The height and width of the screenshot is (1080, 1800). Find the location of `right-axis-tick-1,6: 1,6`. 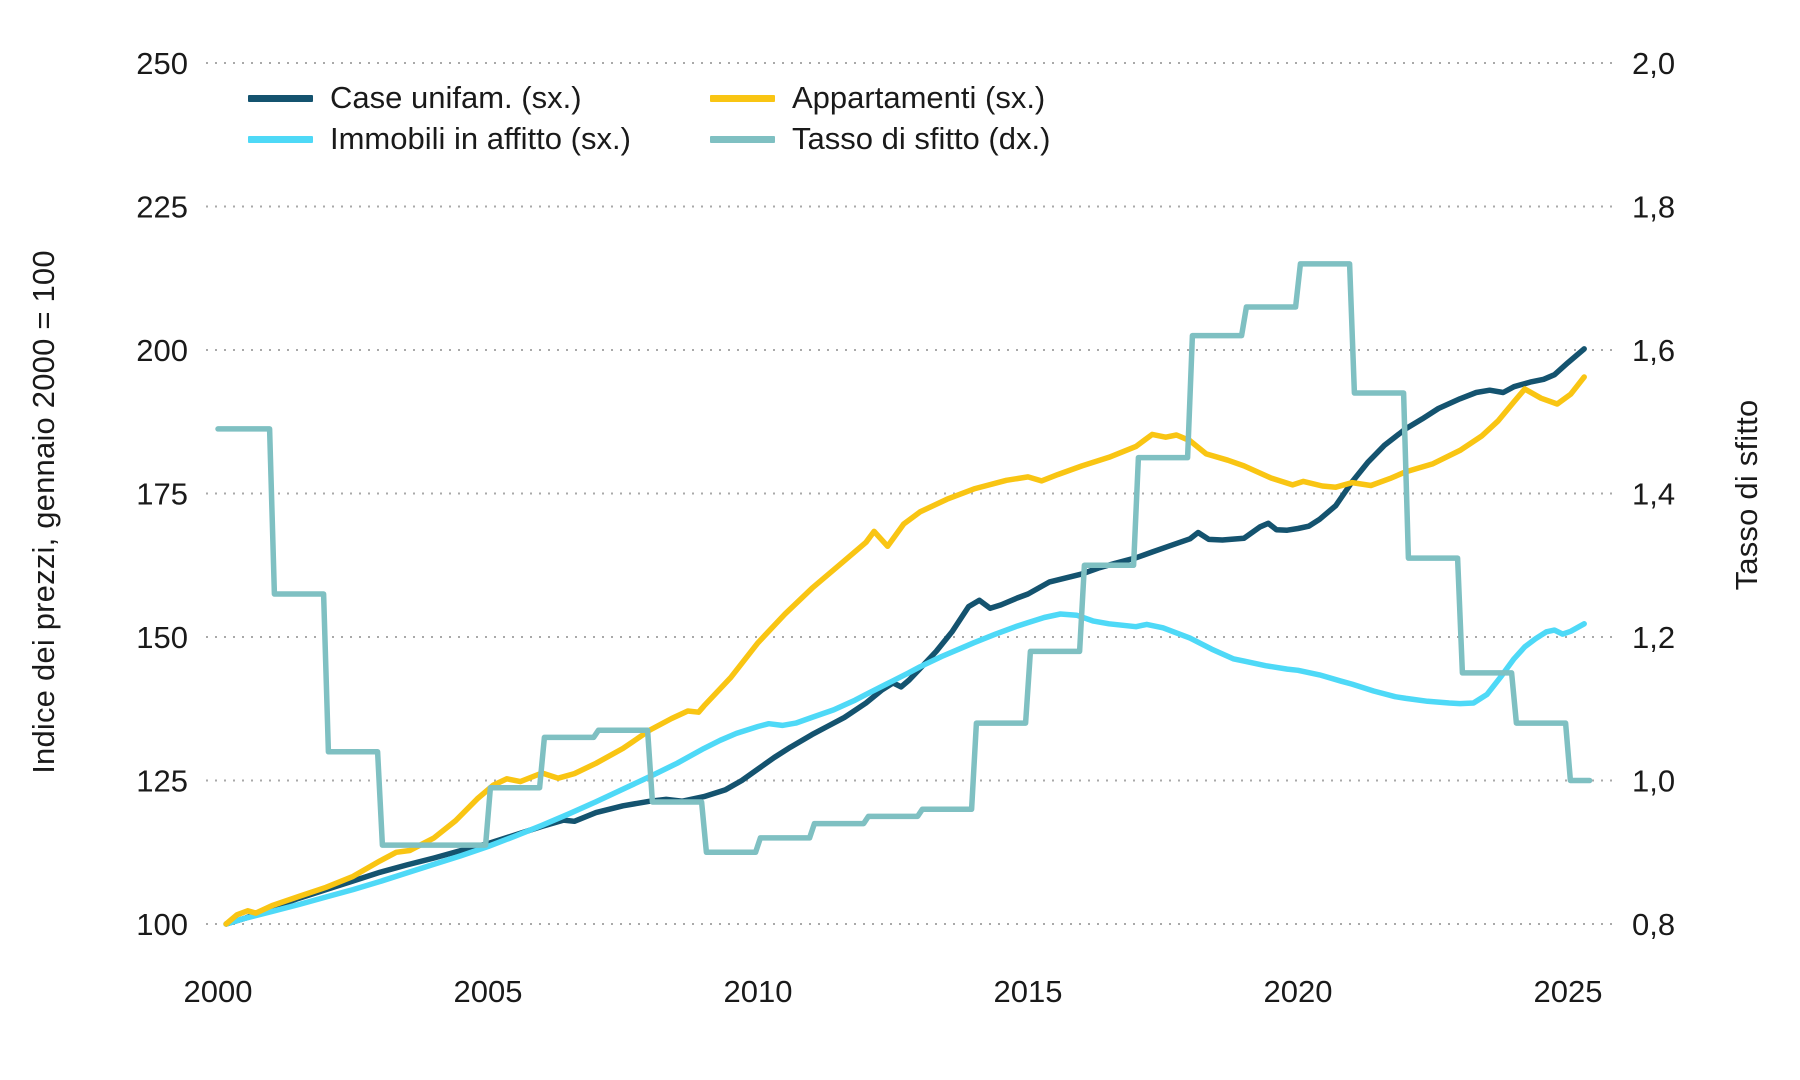

right-axis-tick-1,6: 1,6 is located at coordinates (1653, 350).